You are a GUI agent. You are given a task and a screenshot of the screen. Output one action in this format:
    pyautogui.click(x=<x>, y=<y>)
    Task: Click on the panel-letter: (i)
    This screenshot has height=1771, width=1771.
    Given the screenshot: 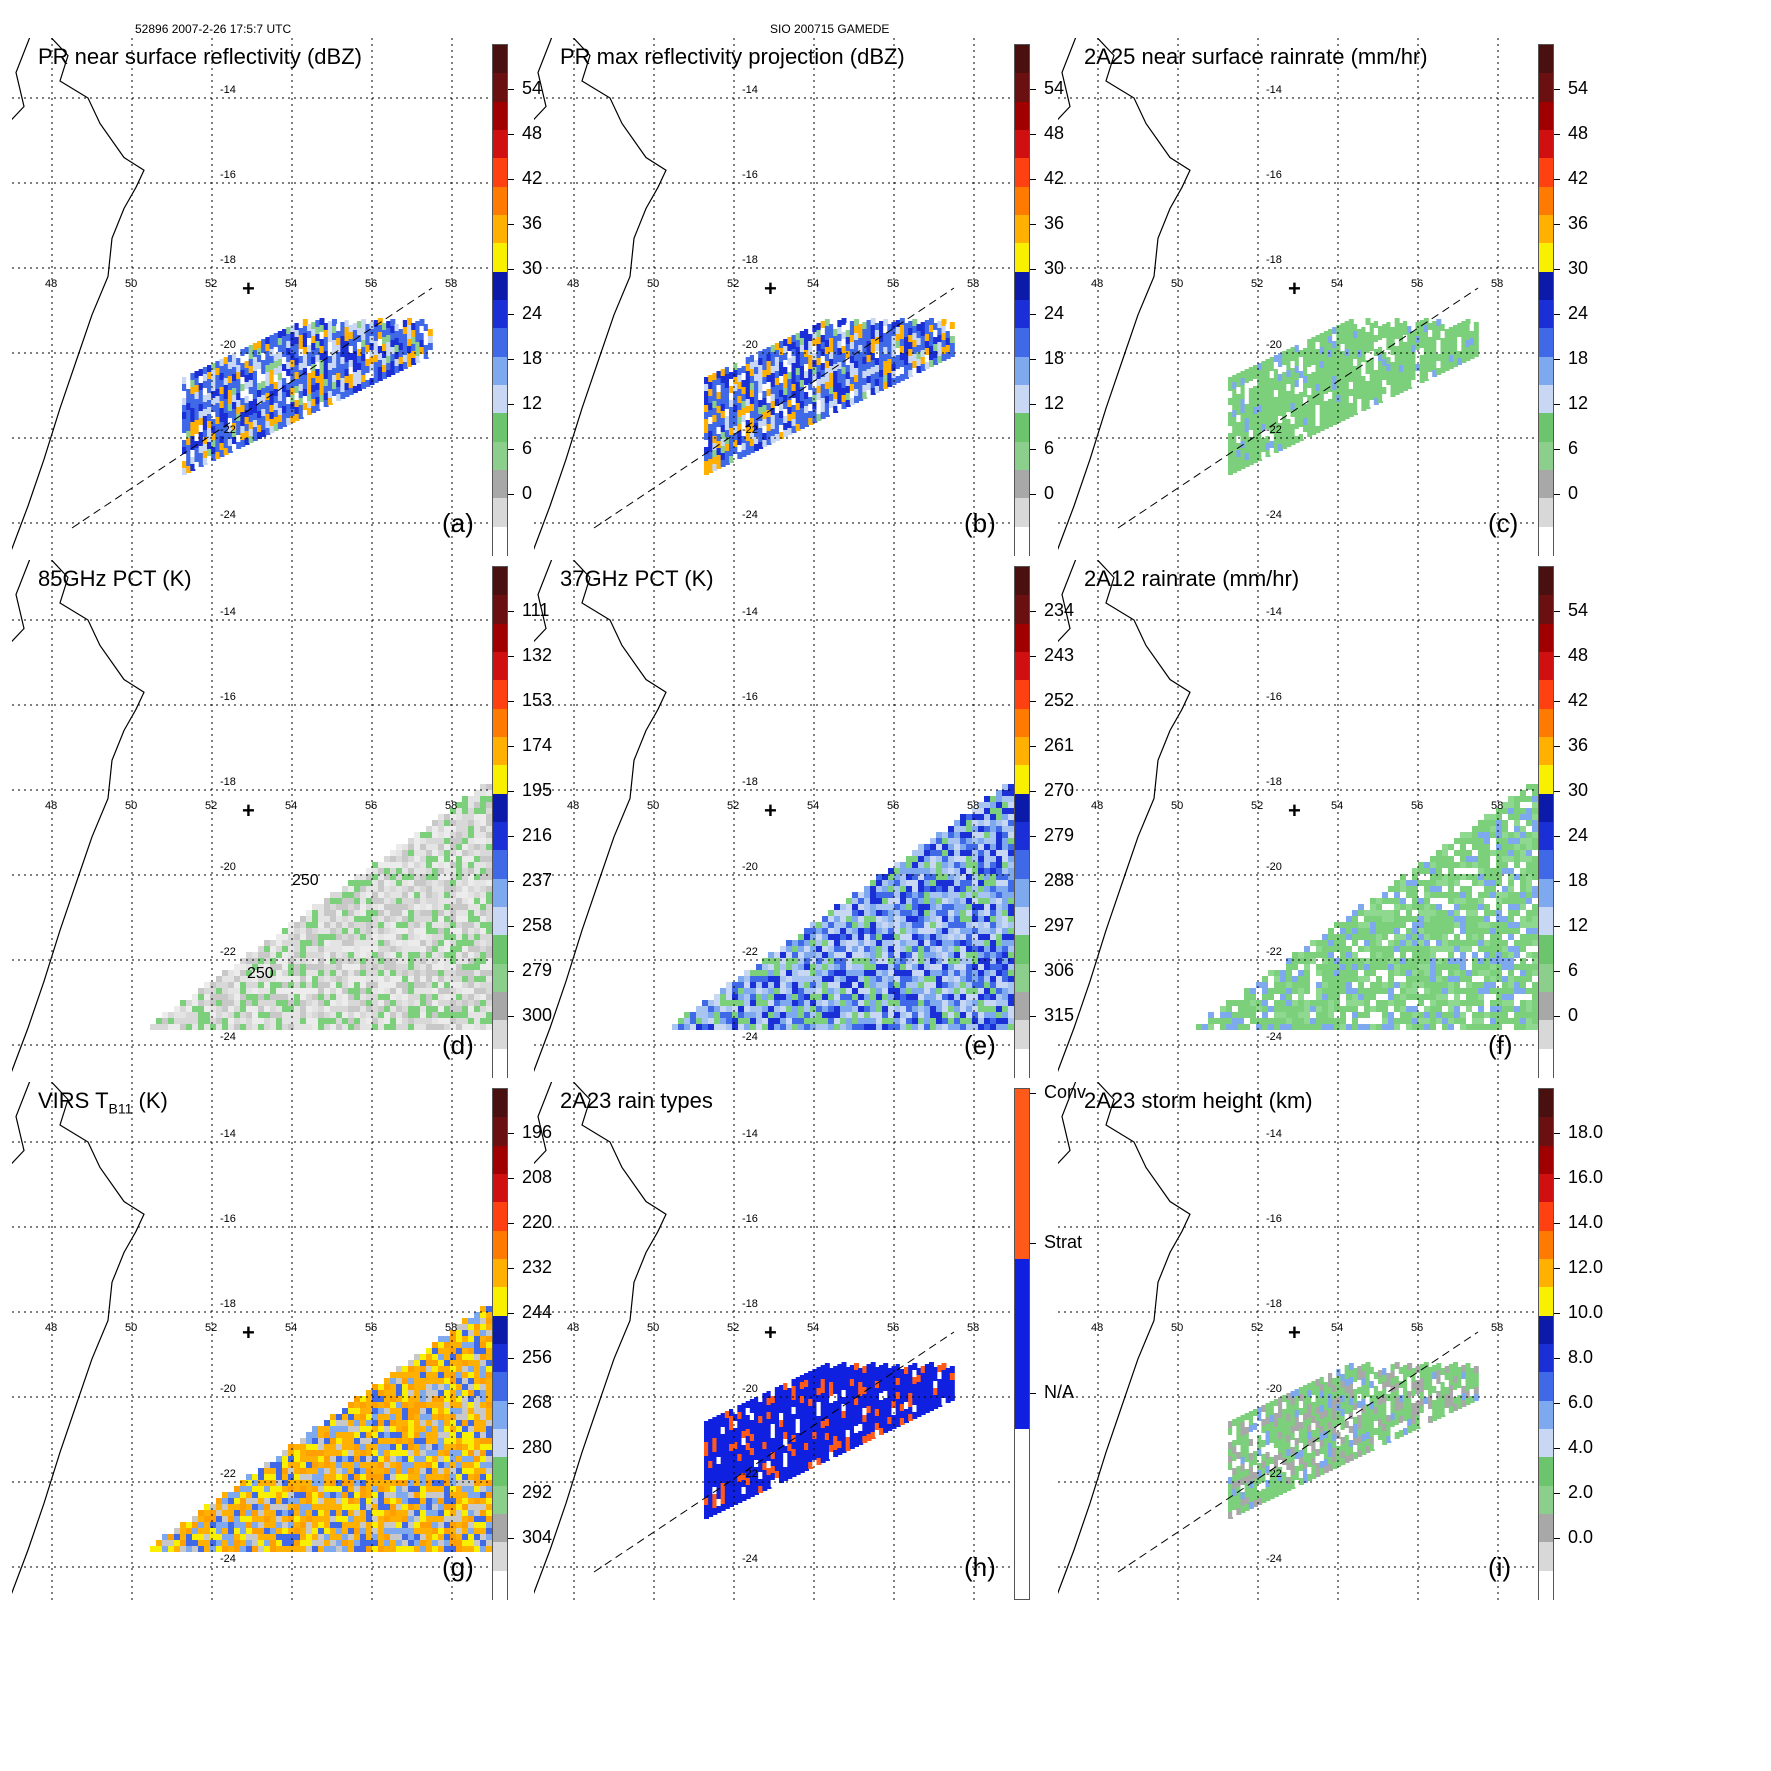 What is the action you would take?
    pyautogui.click(x=1500, y=1567)
    